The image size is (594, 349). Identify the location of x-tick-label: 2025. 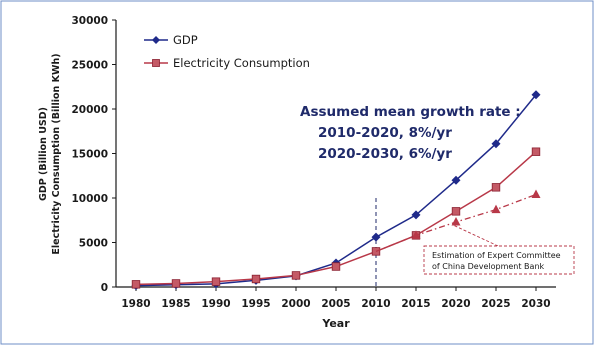
(495, 304).